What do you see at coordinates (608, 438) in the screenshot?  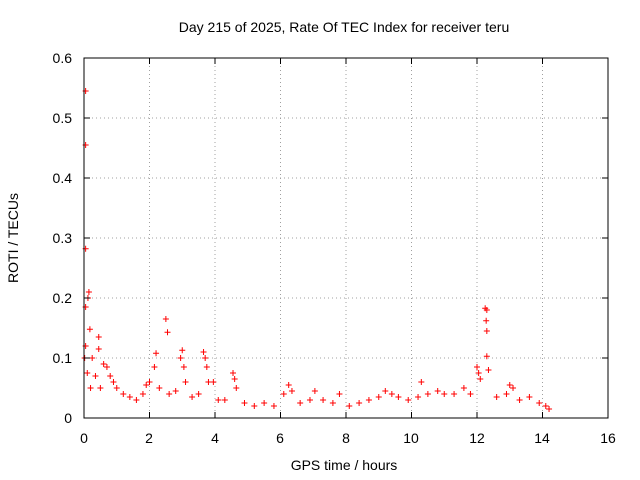 I see `x-tick-label: 16` at bounding box center [608, 438].